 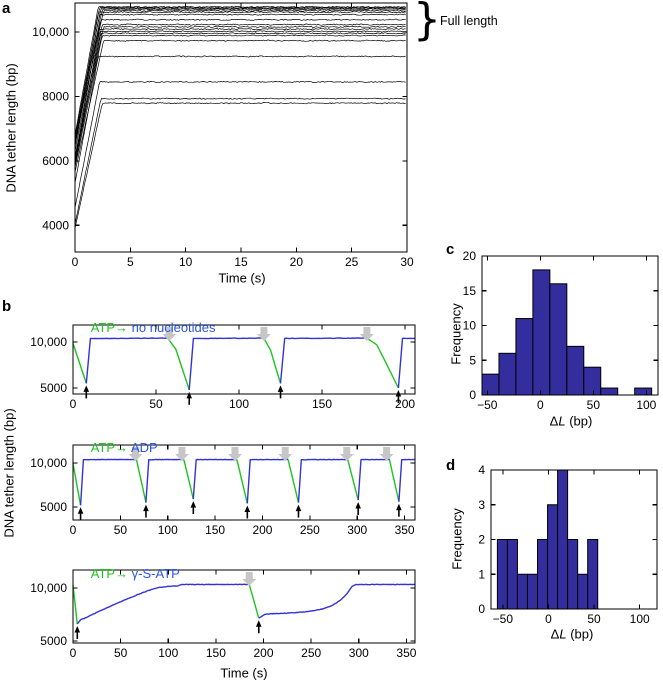 I want to click on svg-text: 6000, so click(x=55, y=161).